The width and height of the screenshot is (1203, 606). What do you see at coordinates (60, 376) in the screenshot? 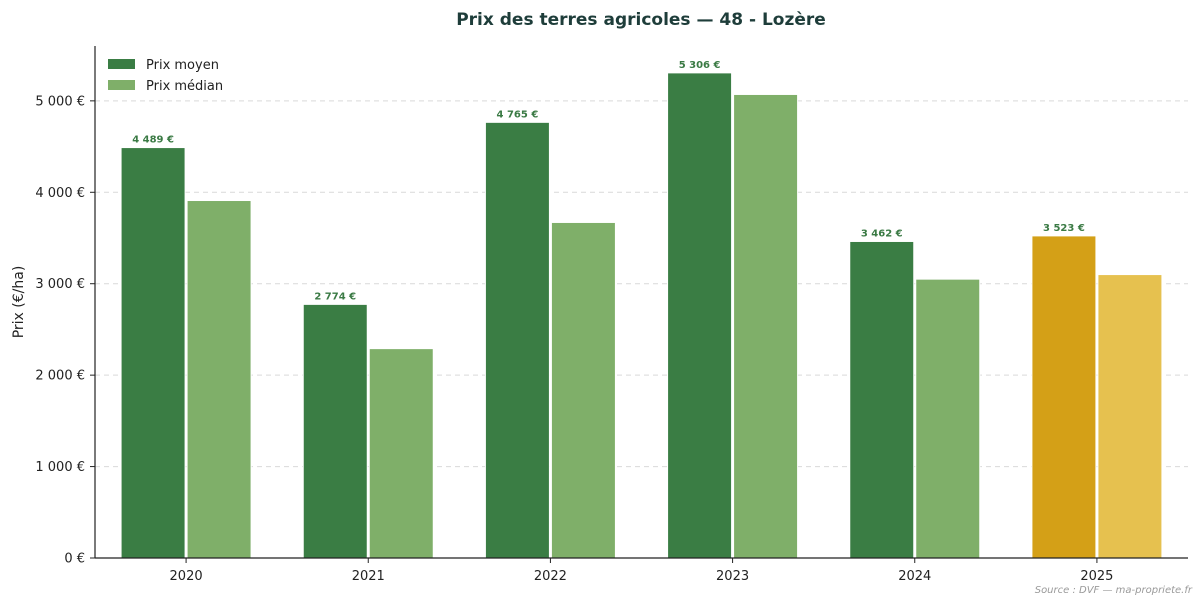
I see `y-tick-label: 2 000 €` at bounding box center [60, 376].